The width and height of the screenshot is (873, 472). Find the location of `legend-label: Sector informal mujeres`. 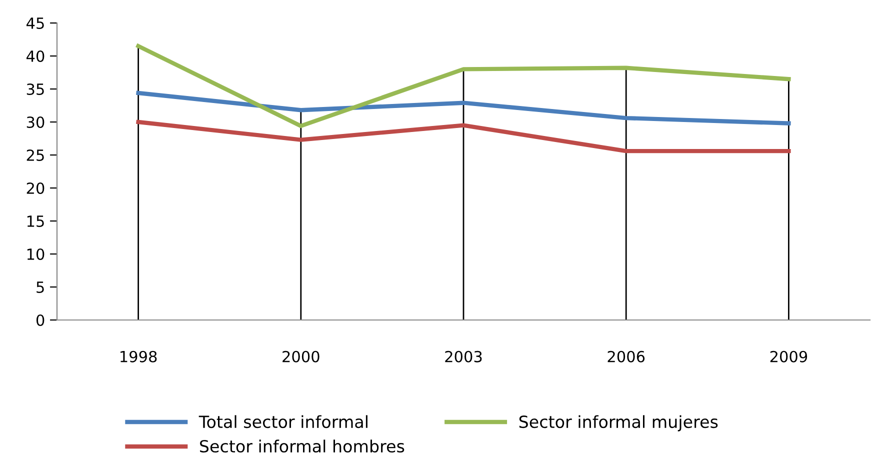

legend-label: Sector informal mujeres is located at coordinates (618, 423).